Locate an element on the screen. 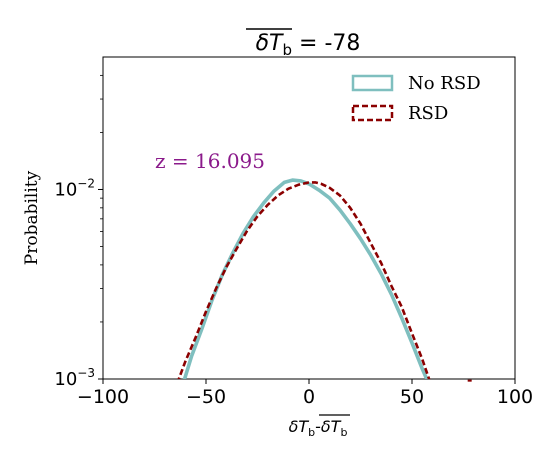 This screenshot has width=556, height=464. legend-swatch-no-rsd is located at coordinates (372, 83).